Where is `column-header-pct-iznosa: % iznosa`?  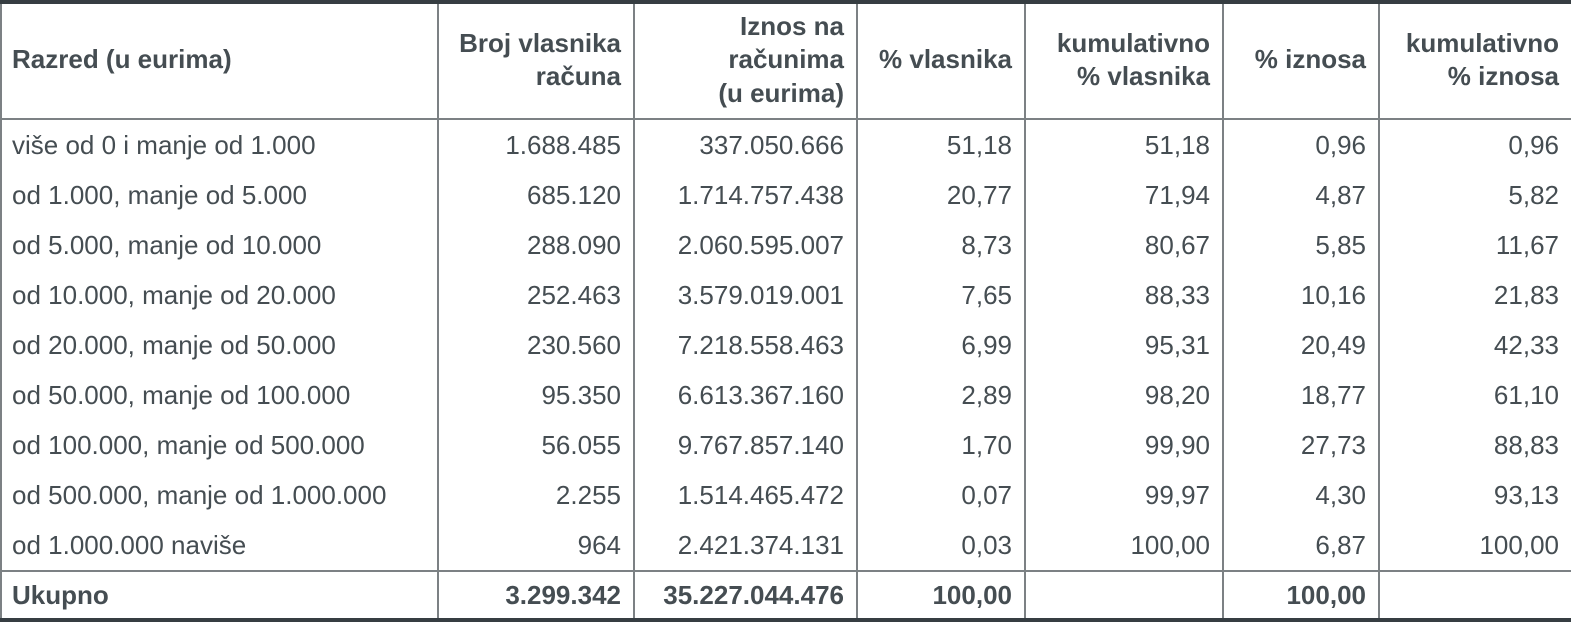 column-header-pct-iznosa: % iznosa is located at coordinates (1301, 61).